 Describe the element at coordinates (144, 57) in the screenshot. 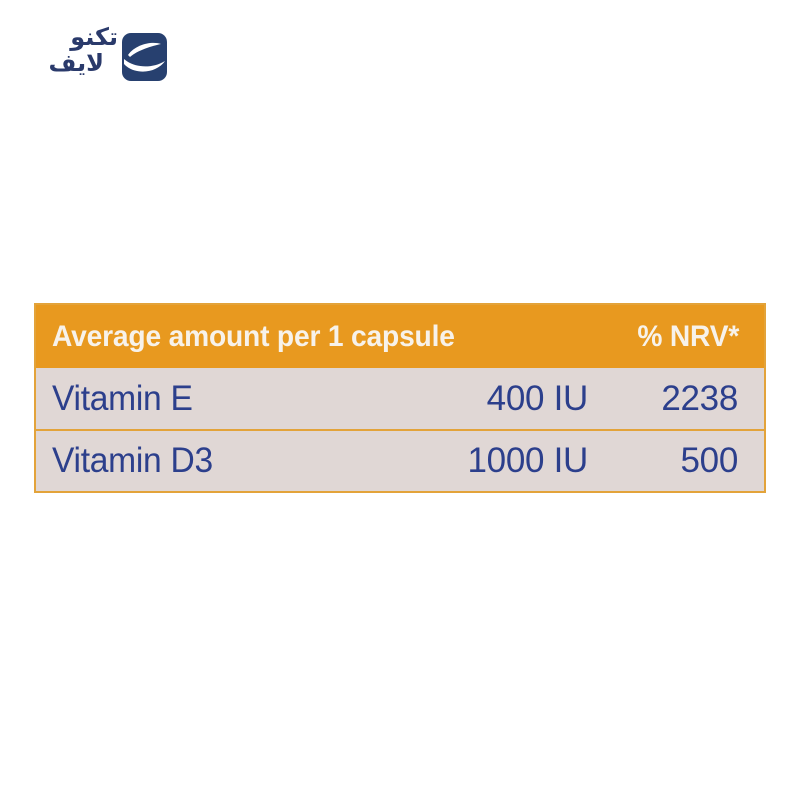

I see `swoosh-square-icon` at that location.